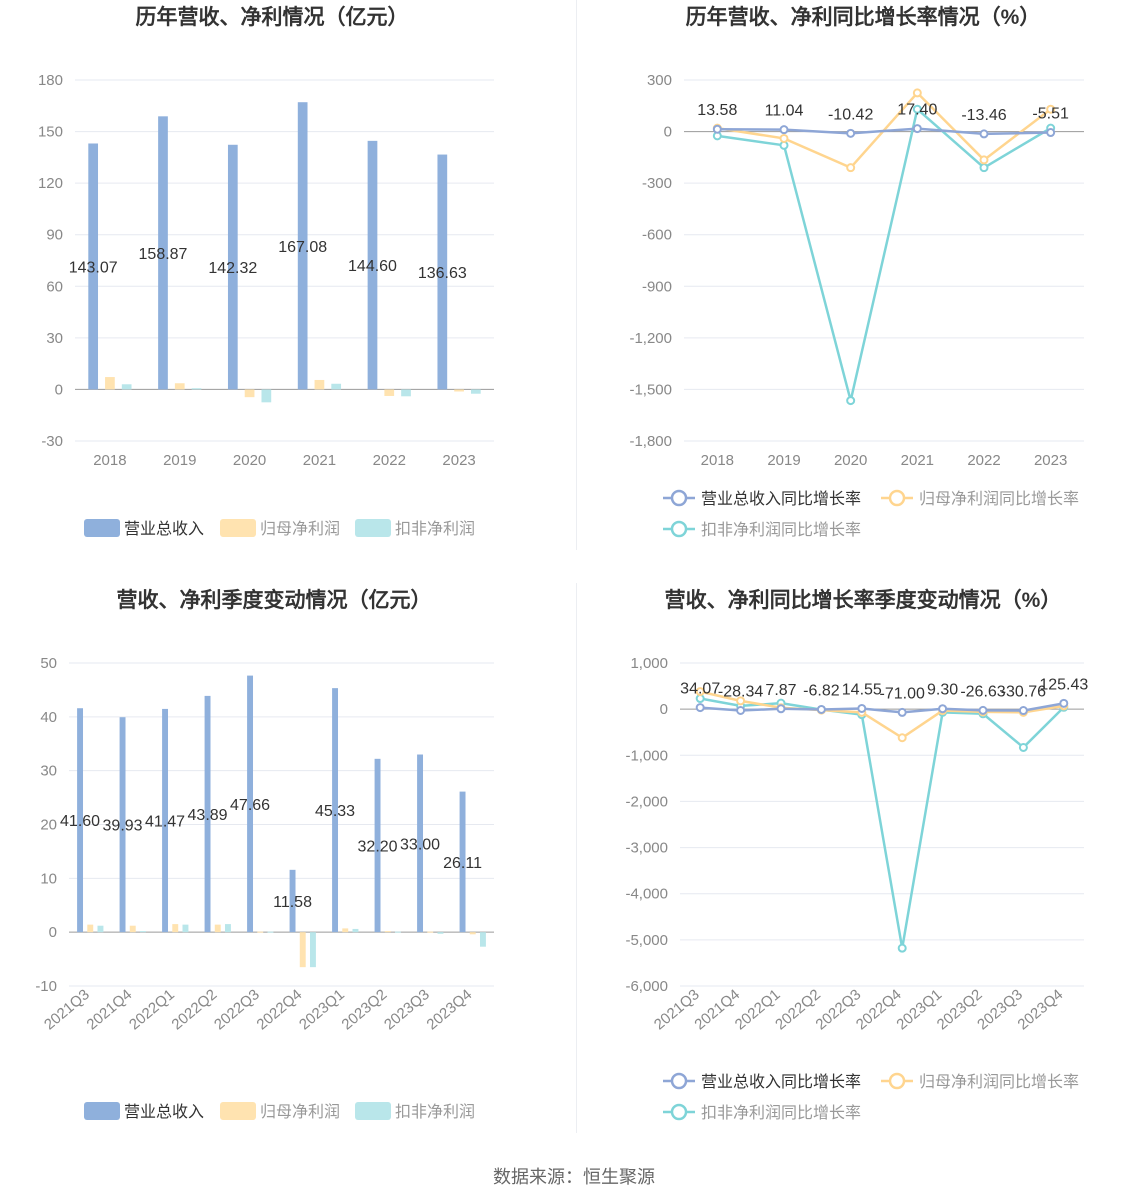 Image resolution: width=1148 pixels, height=1202 pixels. Describe the element at coordinates (54, 286) in the screenshot. I see `y-tick-label: 60` at that location.